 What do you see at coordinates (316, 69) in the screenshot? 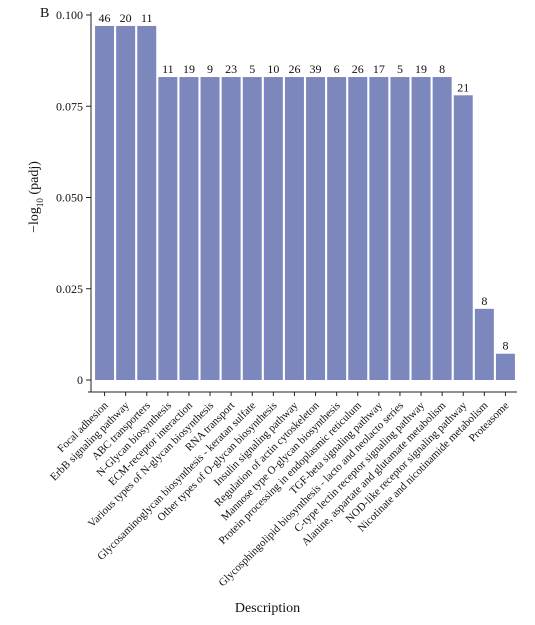
I see `bar-value-label: 39` at bounding box center [316, 69].